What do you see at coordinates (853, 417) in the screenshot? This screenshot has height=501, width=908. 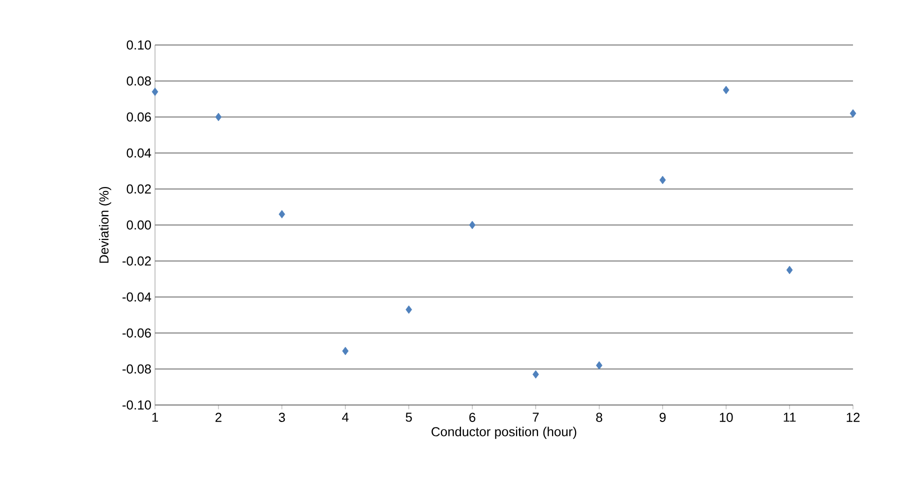 I see `x-tick-label: 12` at bounding box center [853, 417].